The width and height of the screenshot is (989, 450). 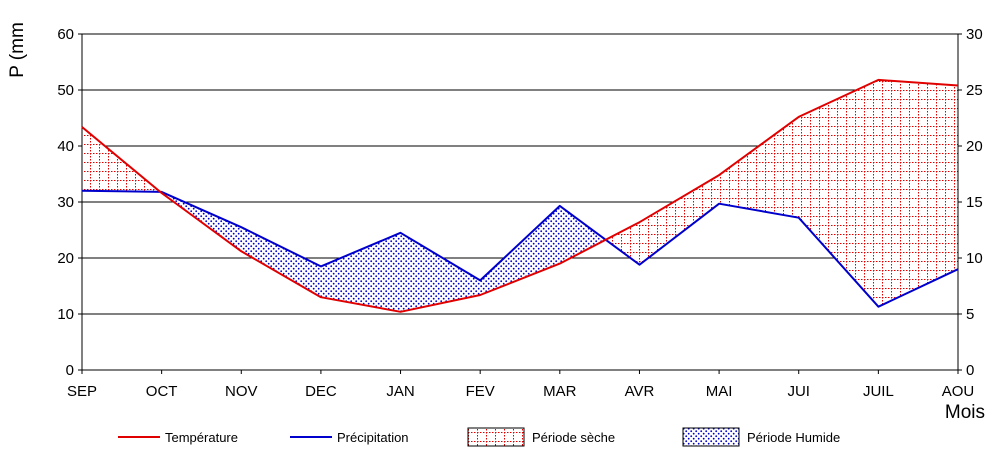 I want to click on x-tick-label: MAI, so click(x=719, y=391).